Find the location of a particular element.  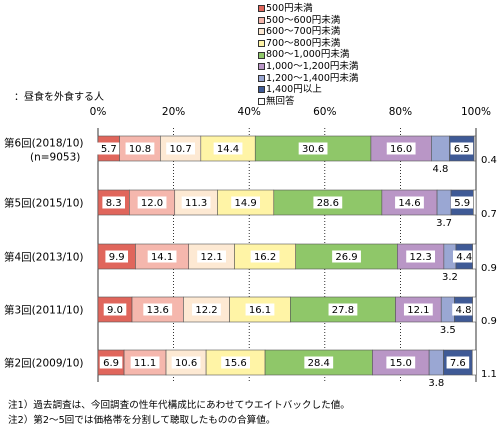

legend-item: 500～600円未満 is located at coordinates (308, 21).